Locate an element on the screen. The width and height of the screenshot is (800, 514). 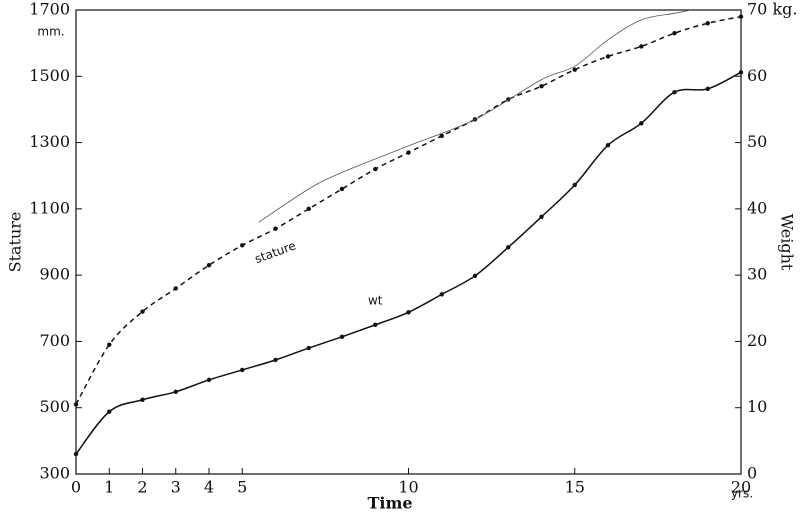
y-tick-label: 300 is located at coordinates (54, 473).